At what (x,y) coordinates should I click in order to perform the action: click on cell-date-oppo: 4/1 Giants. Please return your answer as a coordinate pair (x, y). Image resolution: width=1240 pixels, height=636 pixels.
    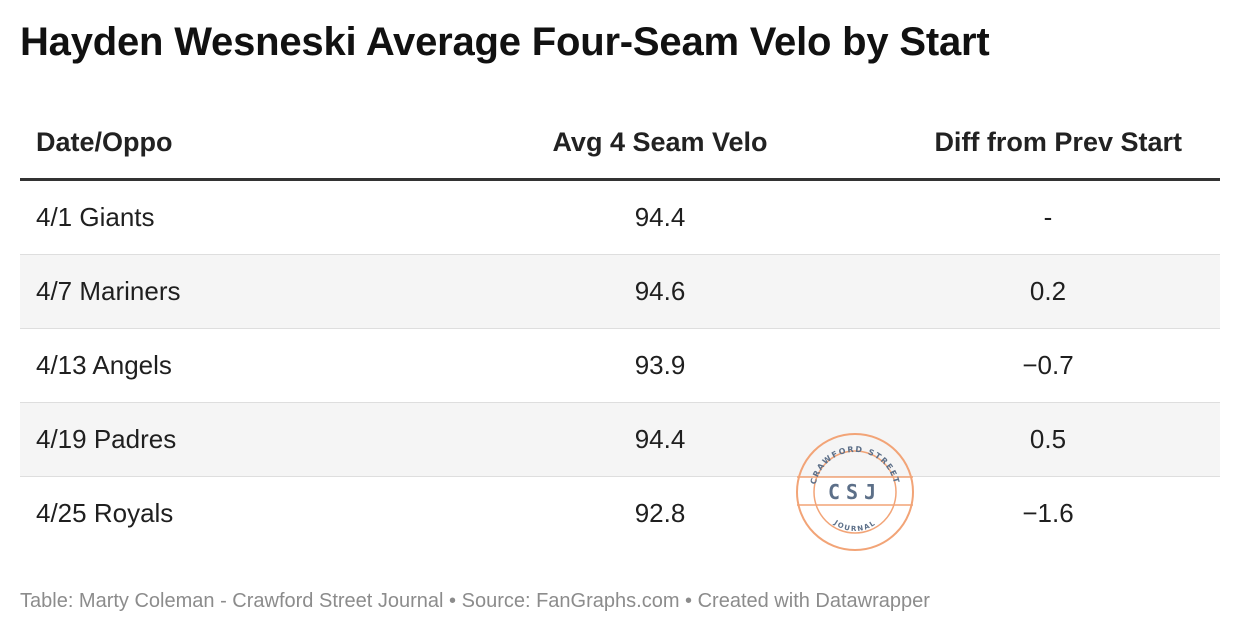
    Looking at the image, I should click on (95, 217).